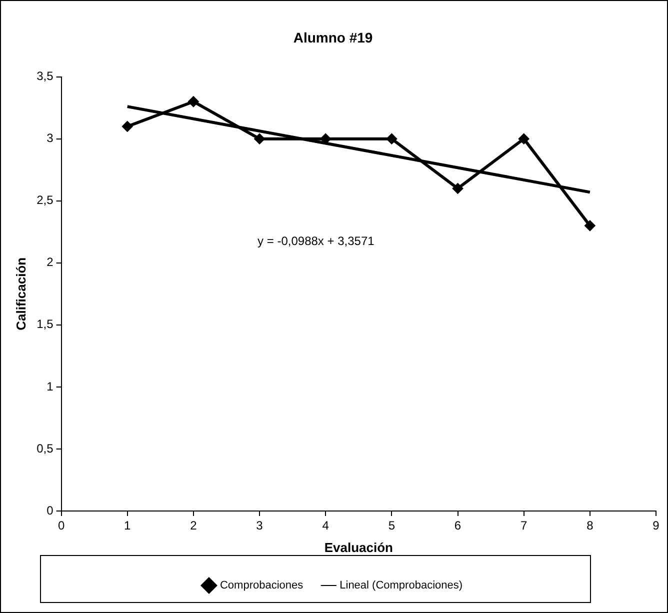 This screenshot has height=613, width=668. What do you see at coordinates (401, 586) in the screenshot?
I see `legend-label: Lineal (Comprobaciones)` at bounding box center [401, 586].